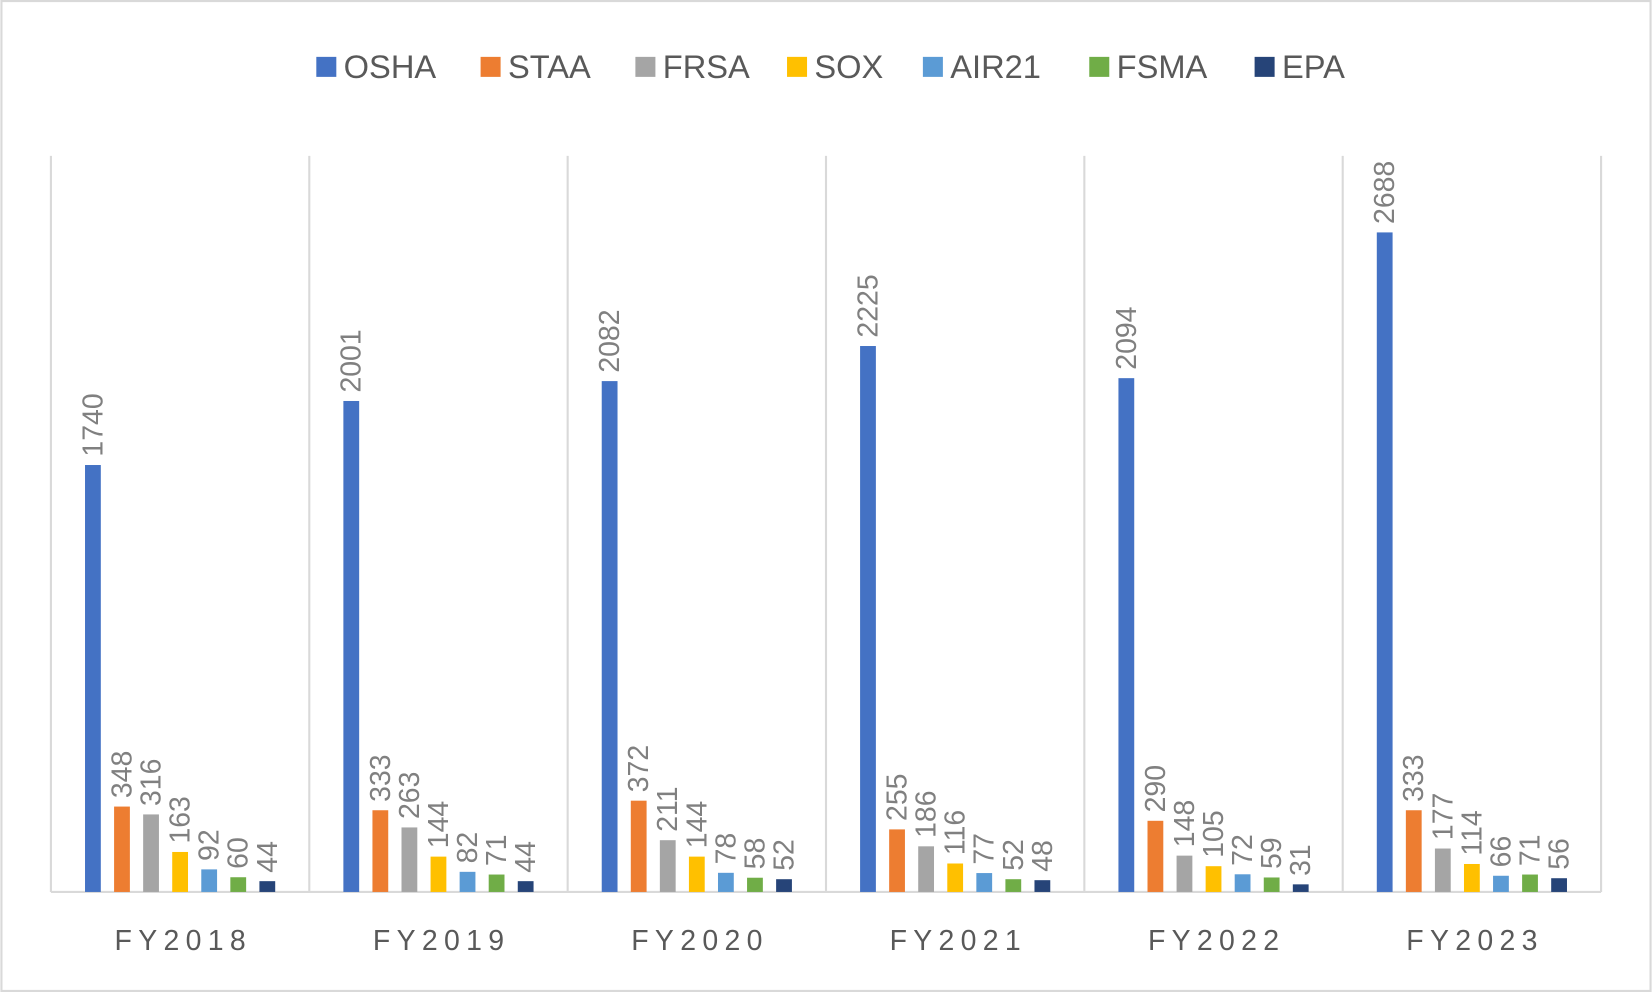 The width and height of the screenshot is (1652, 992). Describe the element at coordinates (467, 881) in the screenshot. I see `bar-air21-fy2019` at that location.